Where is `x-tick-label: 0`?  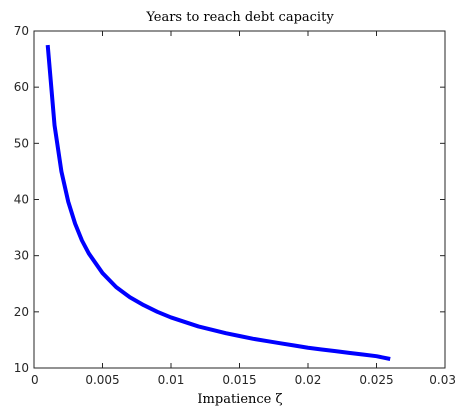
x-tick-label: 0 is located at coordinates (35, 380).